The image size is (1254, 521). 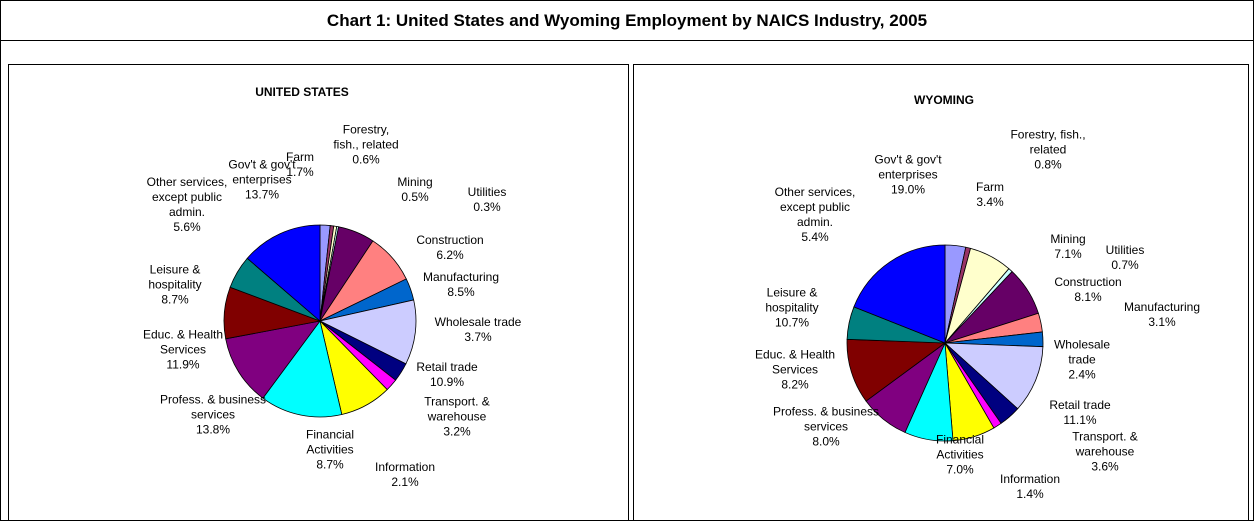 I want to click on slice-label: Other services, except public admin. 5.6%, so click(x=187, y=205).